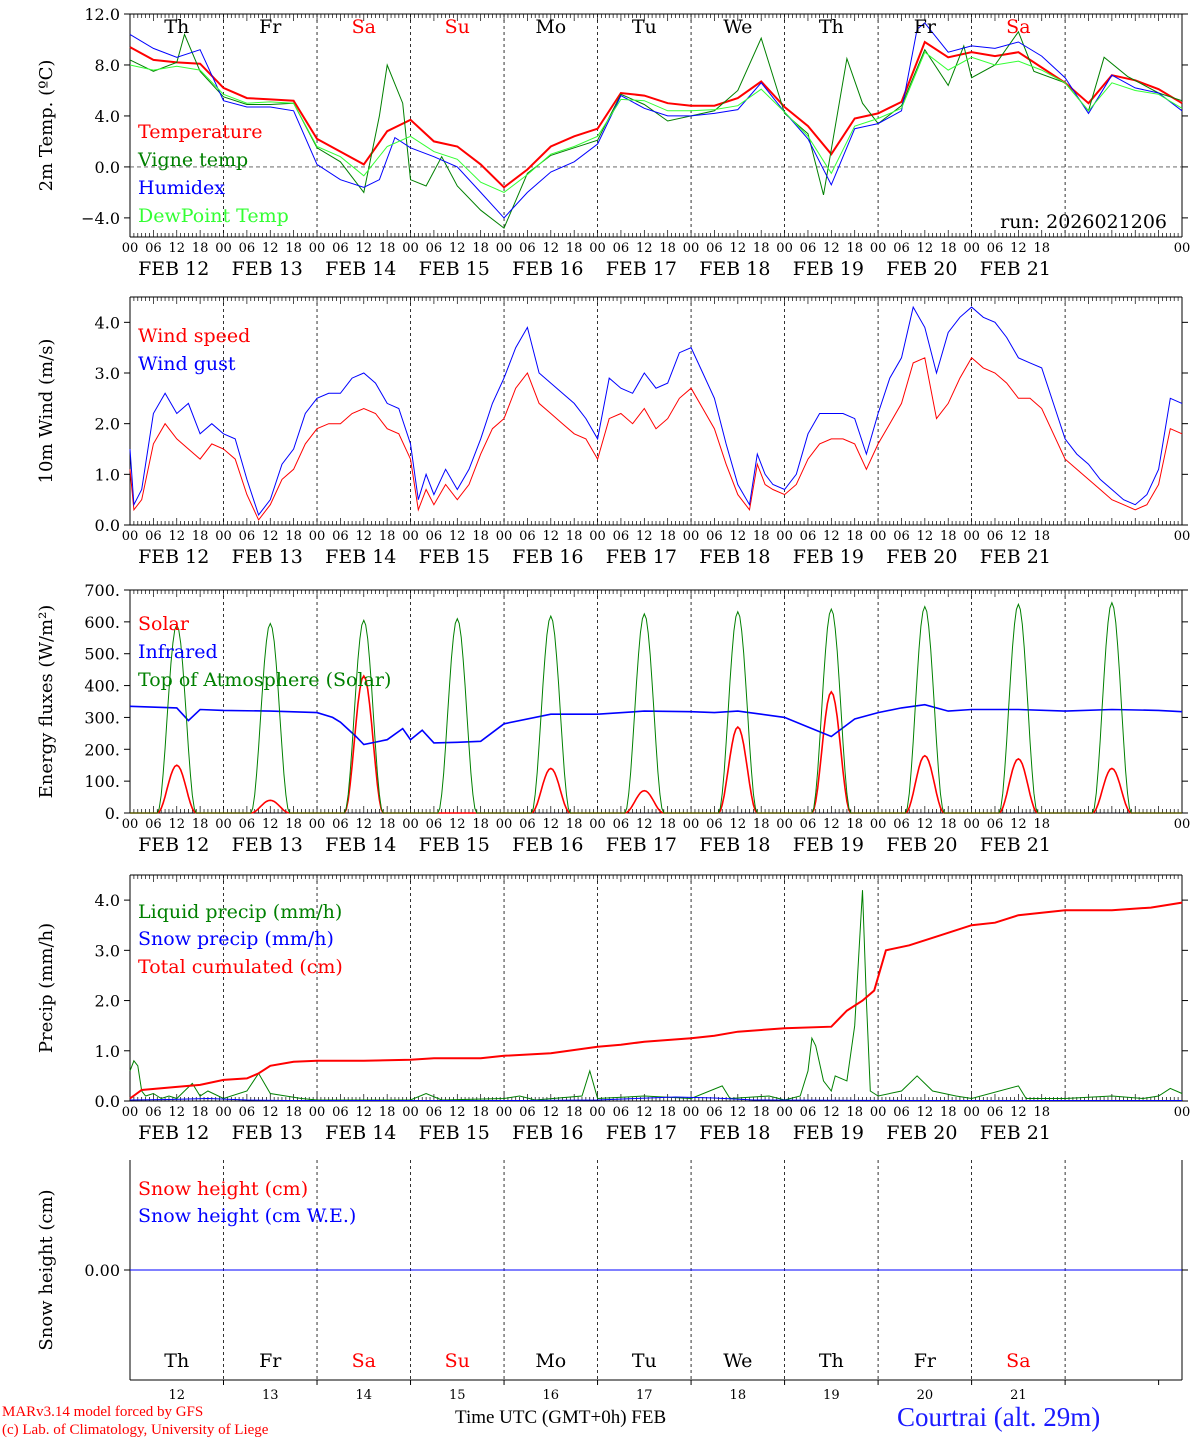 The height and width of the screenshot is (1440, 1194). Describe the element at coordinates (1015, 845) in the screenshot. I see `date-label: FEB 21` at that location.